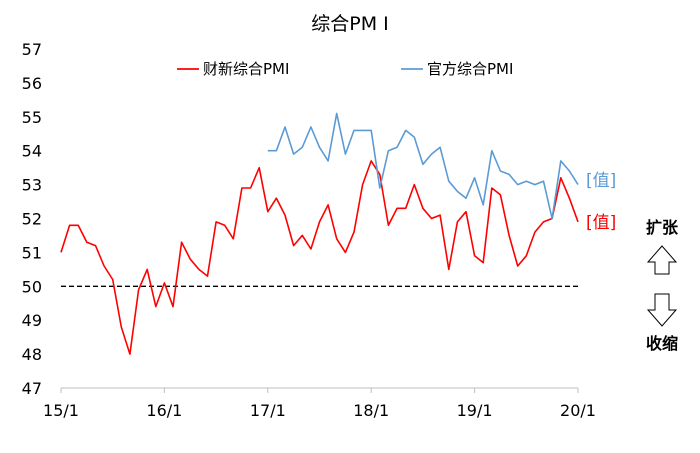  I want to click on arrow-up-icon, so click(662, 260).